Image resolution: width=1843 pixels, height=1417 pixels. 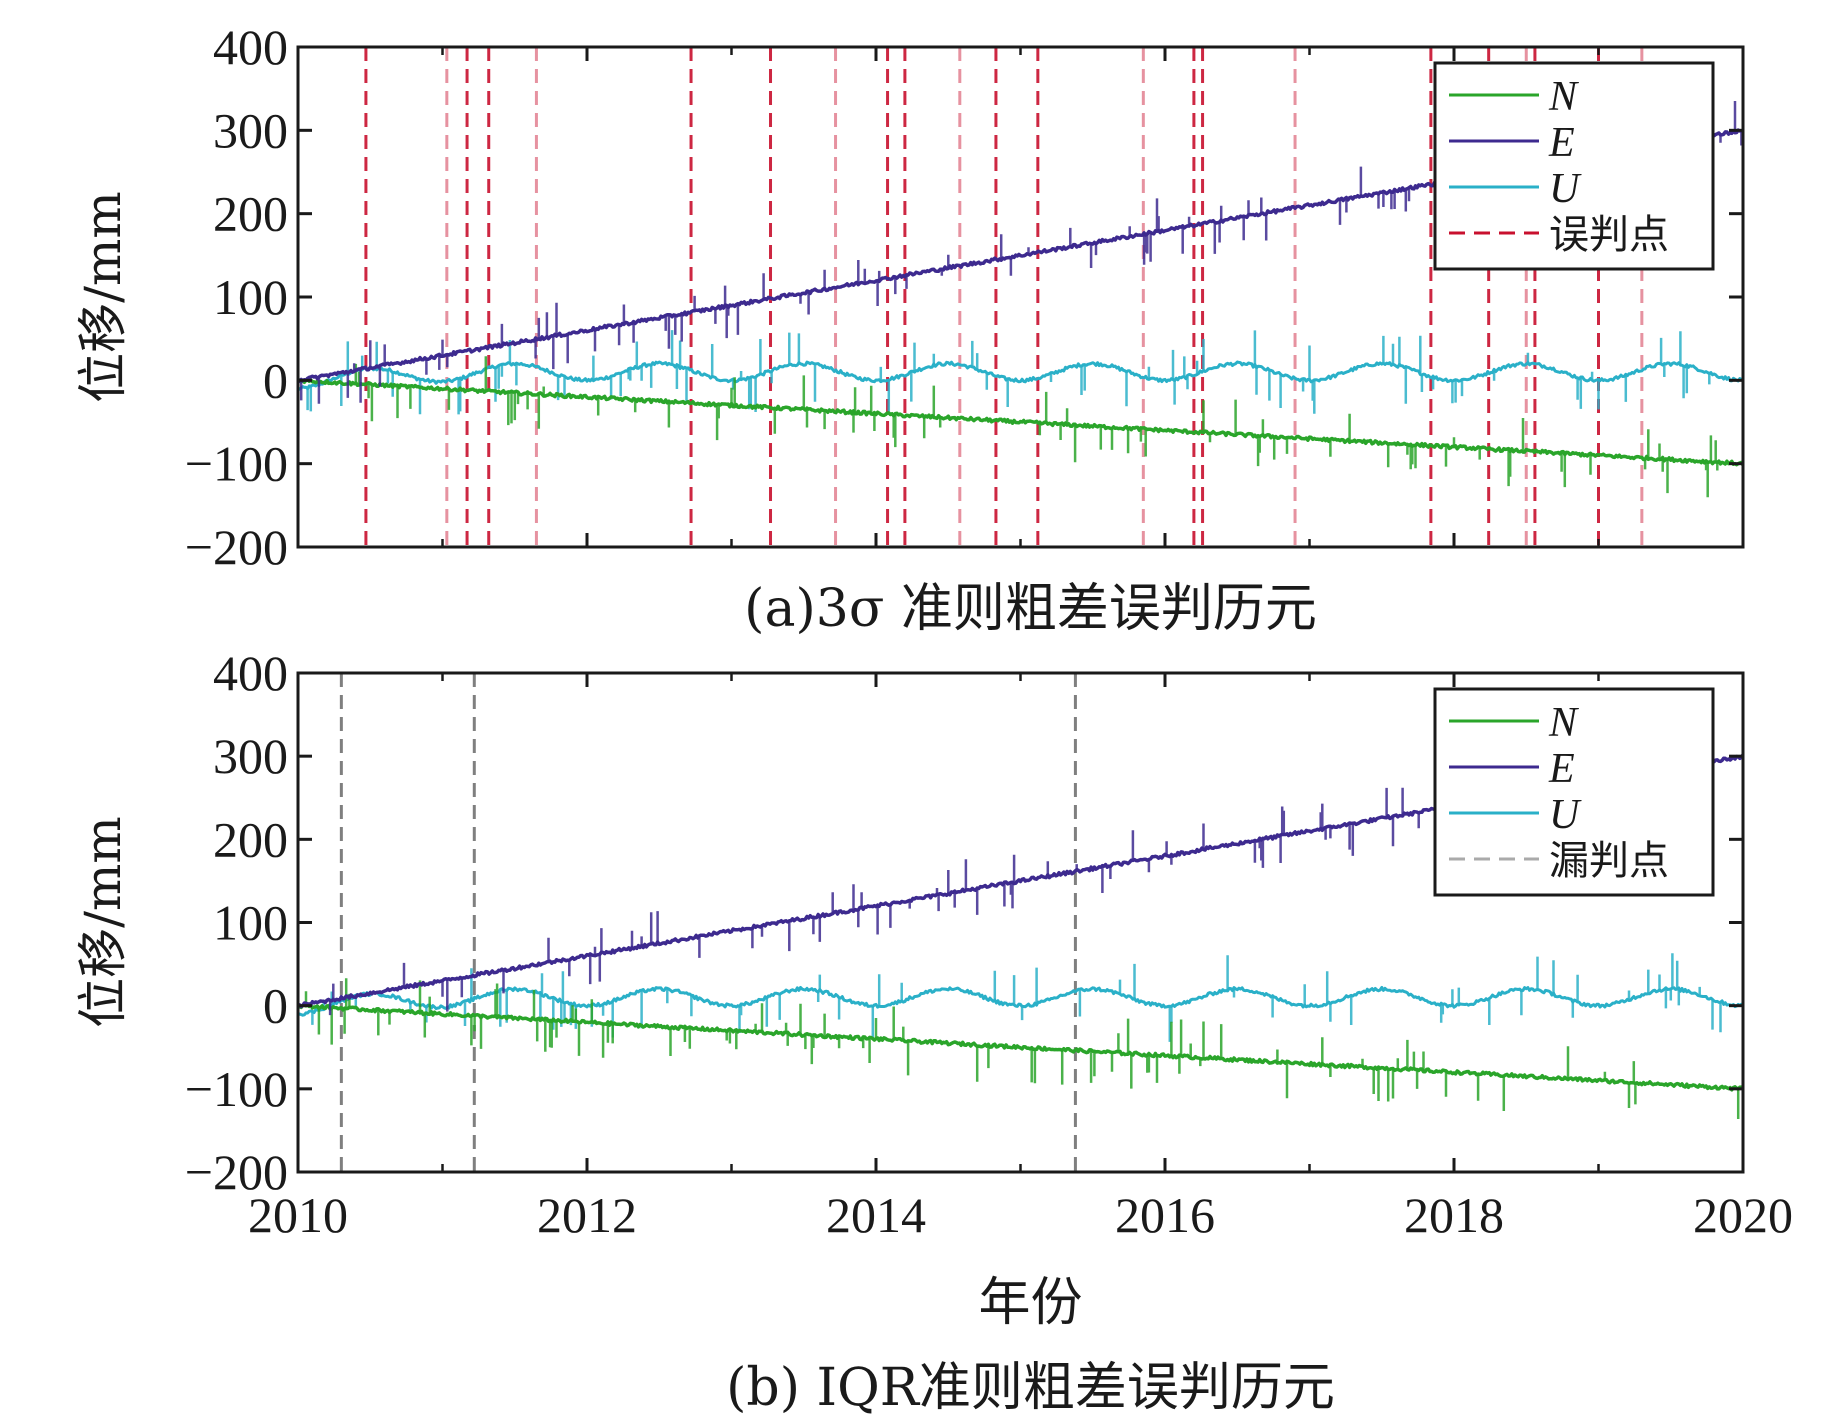 I want to click on panel-caption: (a)3σ 准则粗差误判历元, so click(x=1030, y=609).